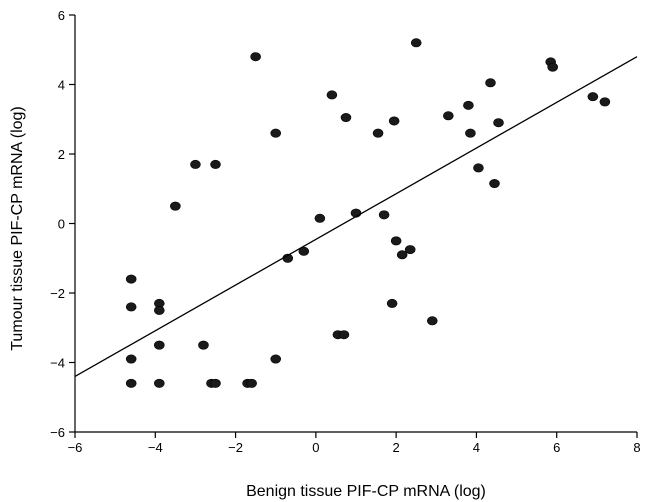  Describe the element at coordinates (235, 447) in the screenshot. I see `x-tick-label: −2` at that location.